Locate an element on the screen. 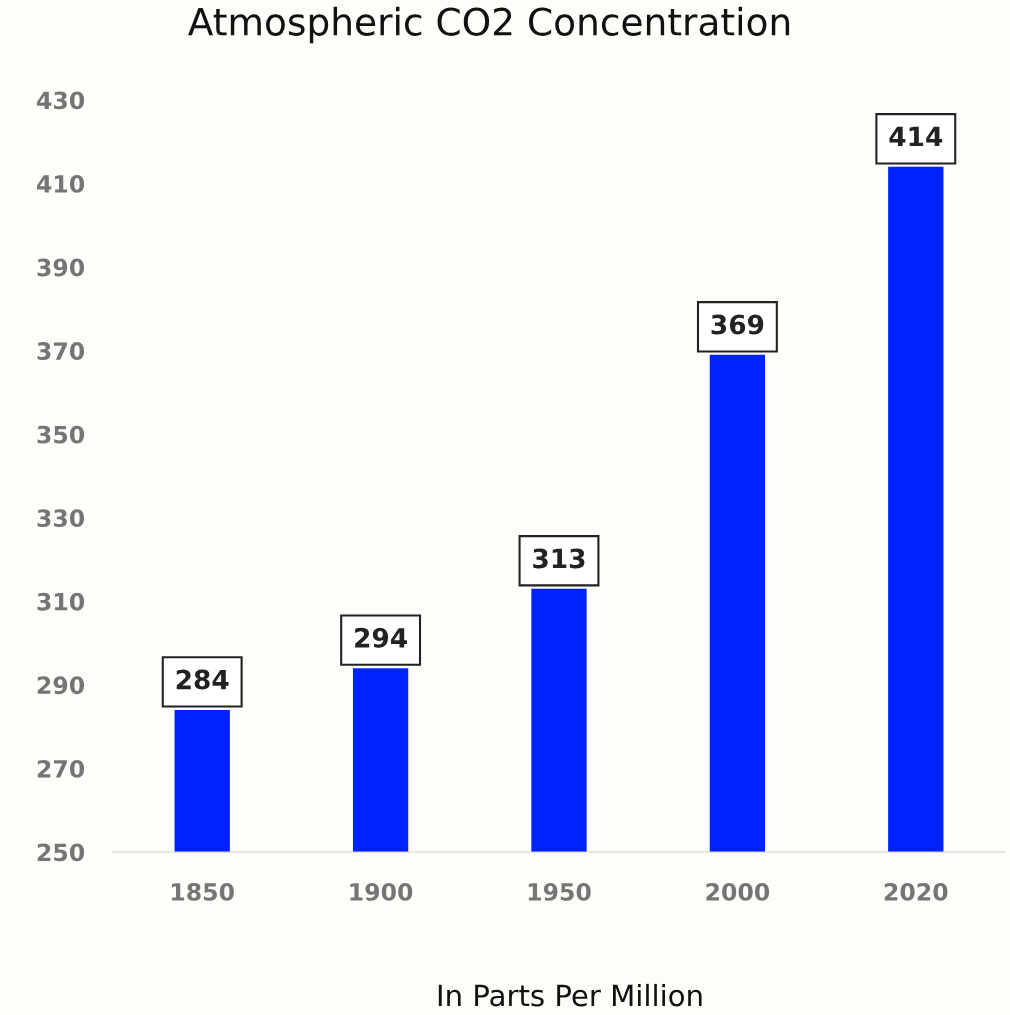 The image size is (1010, 1015). y-tick-label: 250 is located at coordinates (61, 852).